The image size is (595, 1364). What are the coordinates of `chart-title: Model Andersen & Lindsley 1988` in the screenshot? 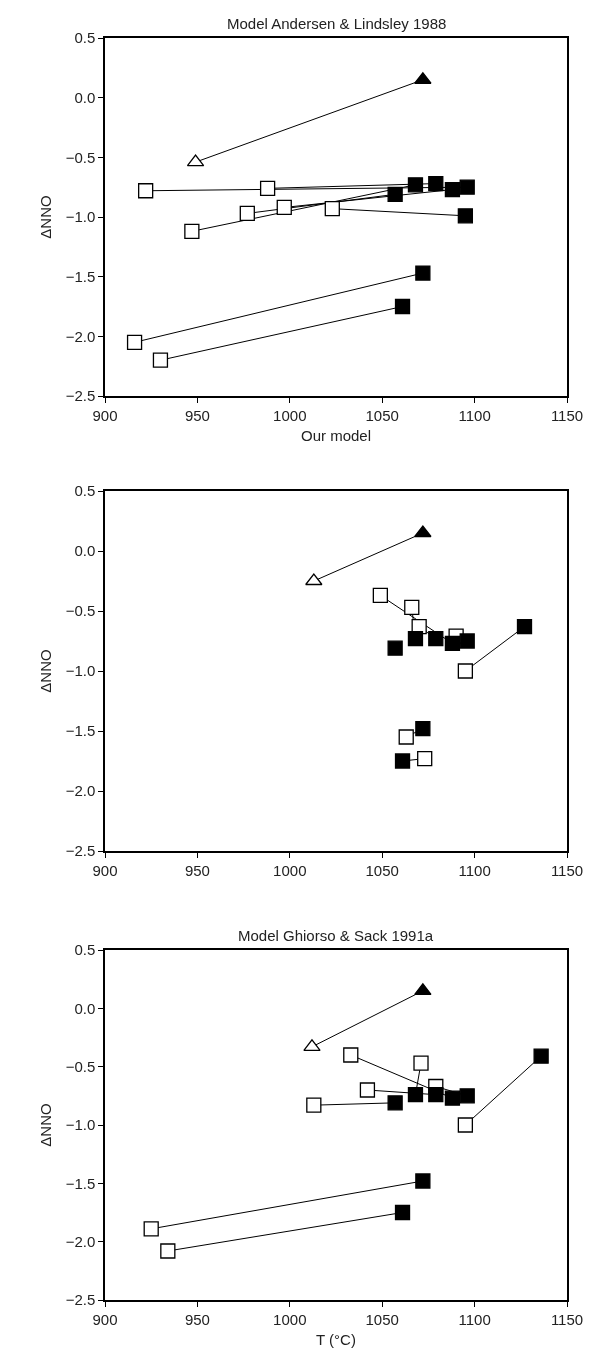 It's located at (337, 23).